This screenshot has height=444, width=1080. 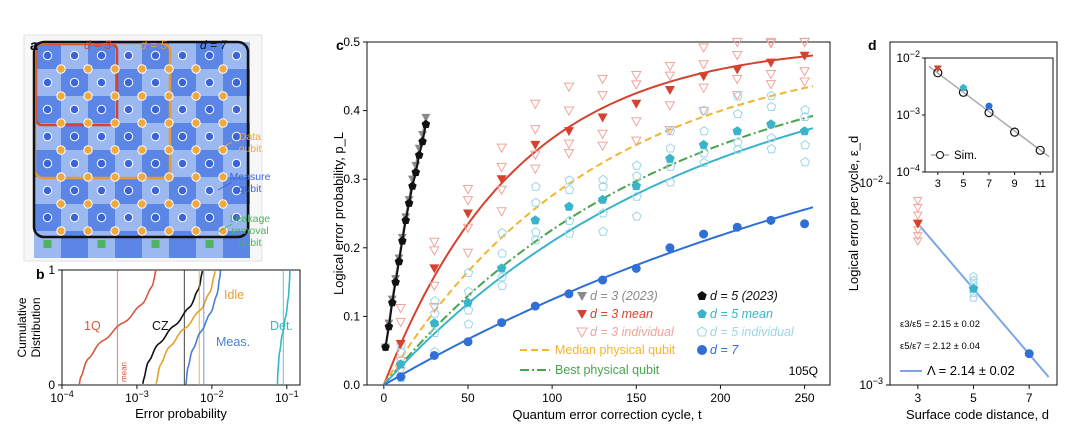 What do you see at coordinates (989, 111) in the screenshot?
I see `inset-sim-line` at bounding box center [989, 111].